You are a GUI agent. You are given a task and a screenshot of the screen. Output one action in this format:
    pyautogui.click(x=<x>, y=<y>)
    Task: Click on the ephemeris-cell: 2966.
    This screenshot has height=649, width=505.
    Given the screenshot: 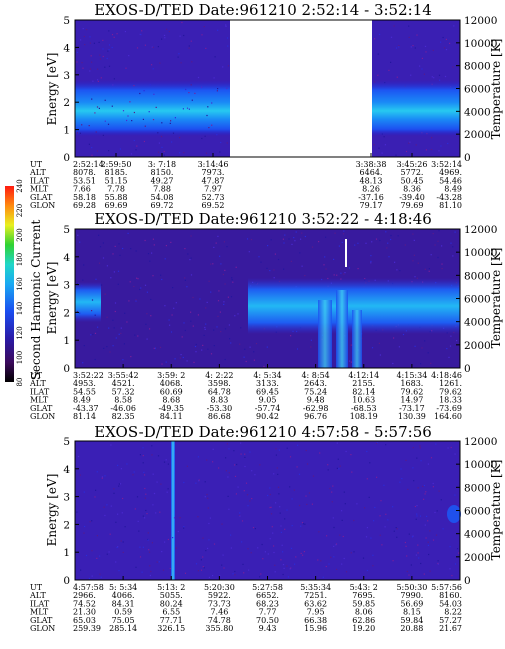 What is the action you would take?
    pyautogui.click(x=84, y=595)
    